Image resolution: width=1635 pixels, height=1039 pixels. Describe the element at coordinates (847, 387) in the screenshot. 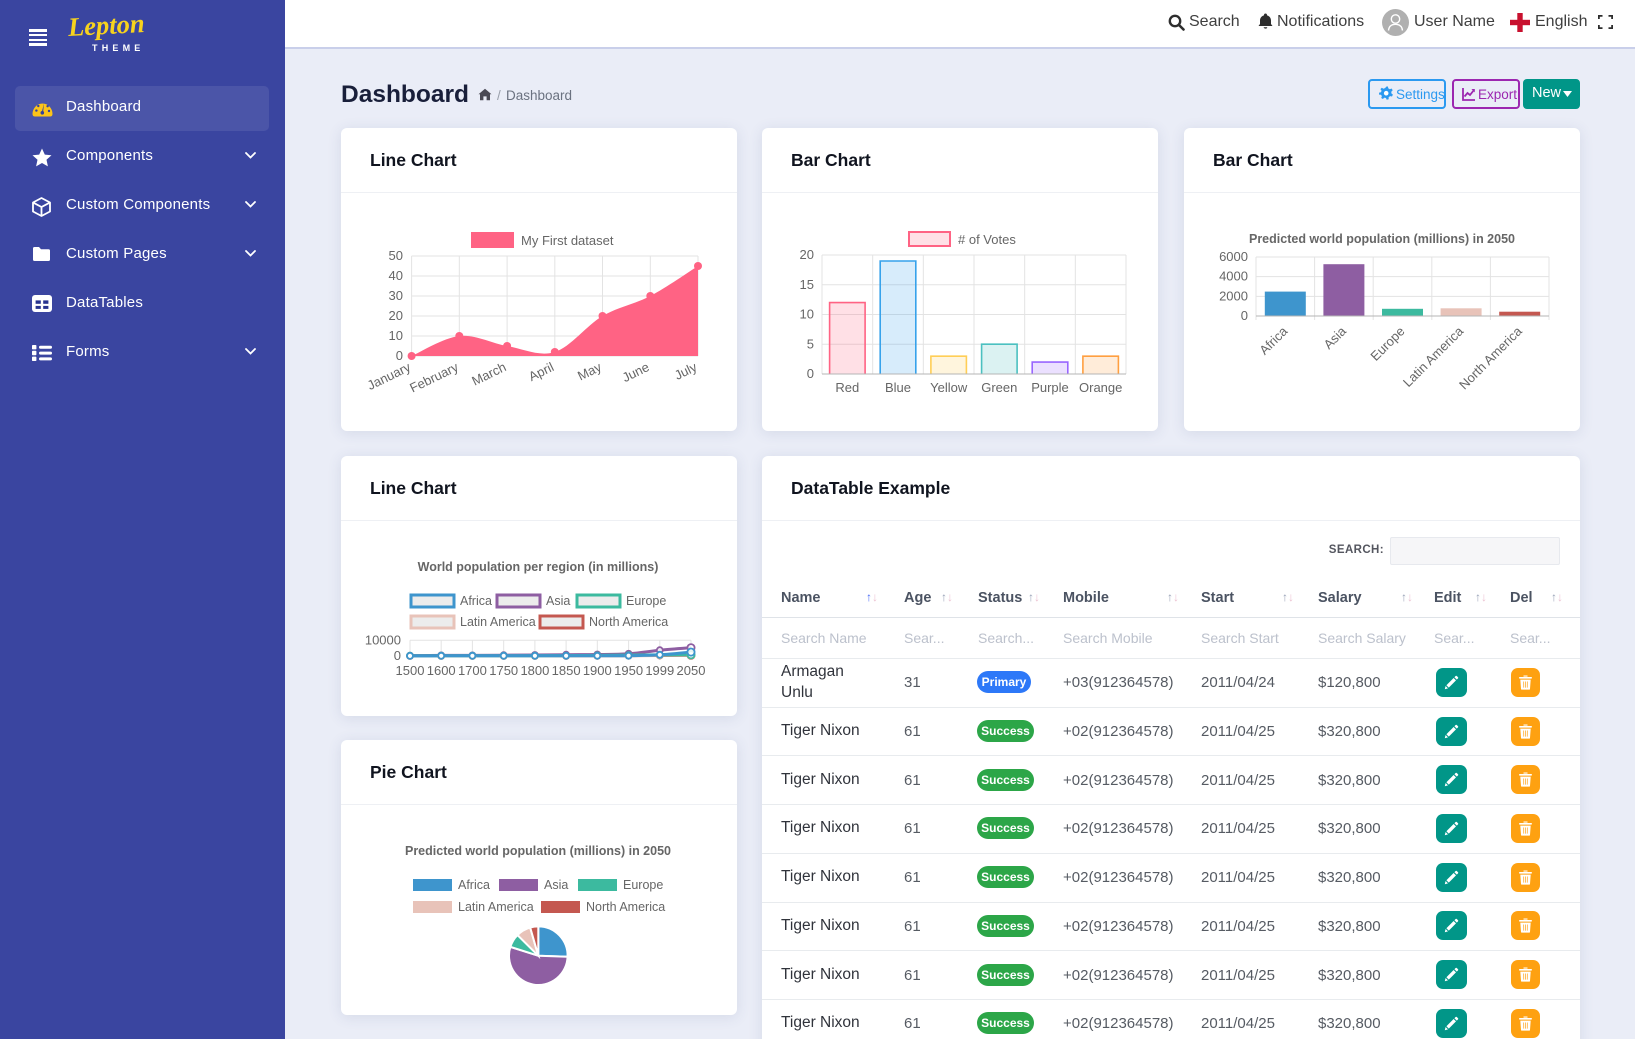

I see `svg-text: Red` at that location.